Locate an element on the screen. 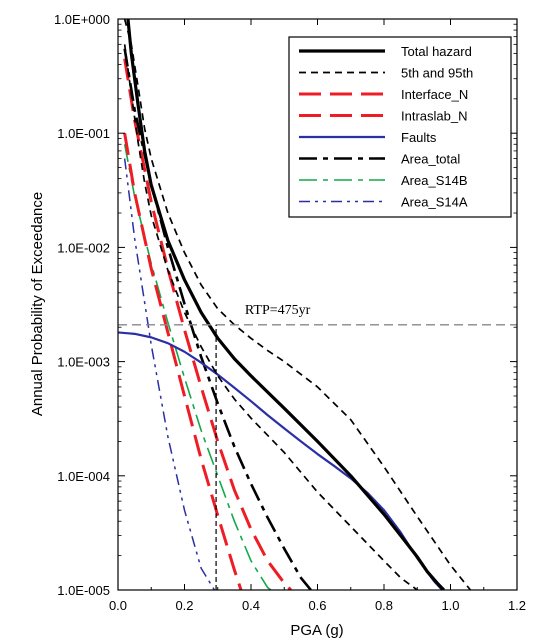 The height and width of the screenshot is (644, 536). legend-label-faults: Faults is located at coordinates (419, 137).